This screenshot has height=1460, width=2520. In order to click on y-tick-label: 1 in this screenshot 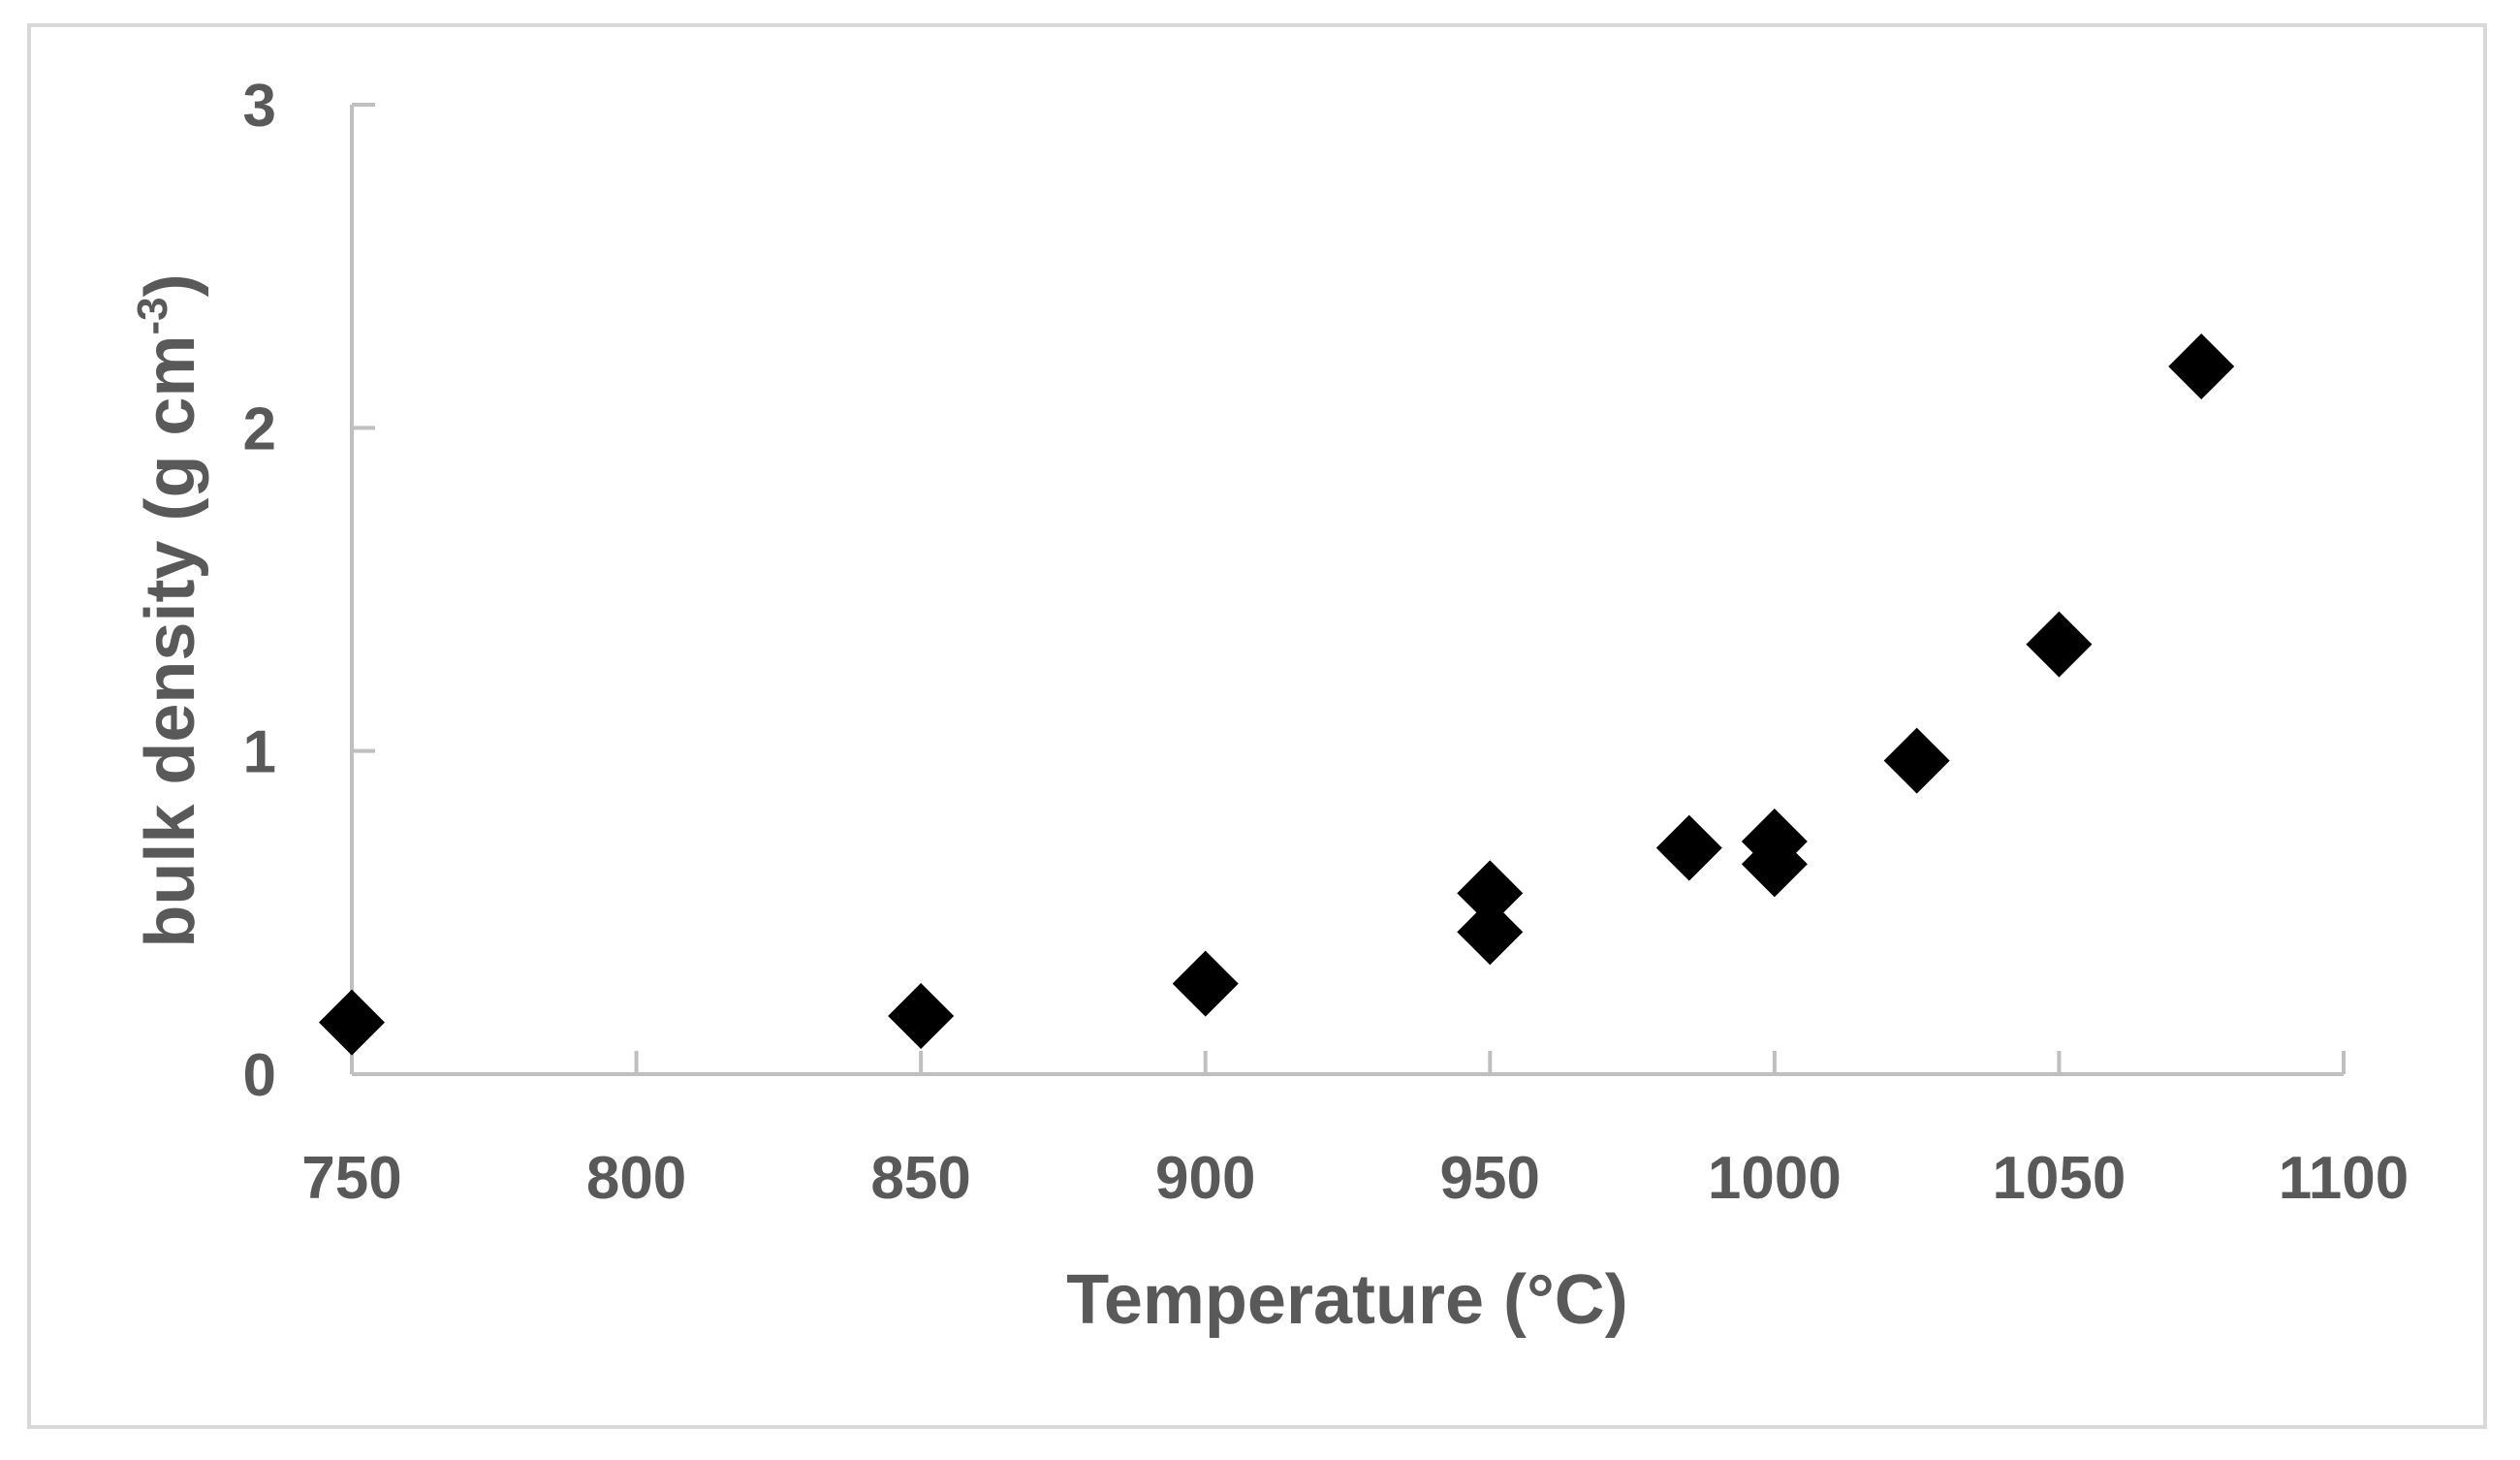, I will do `click(259, 752)`.